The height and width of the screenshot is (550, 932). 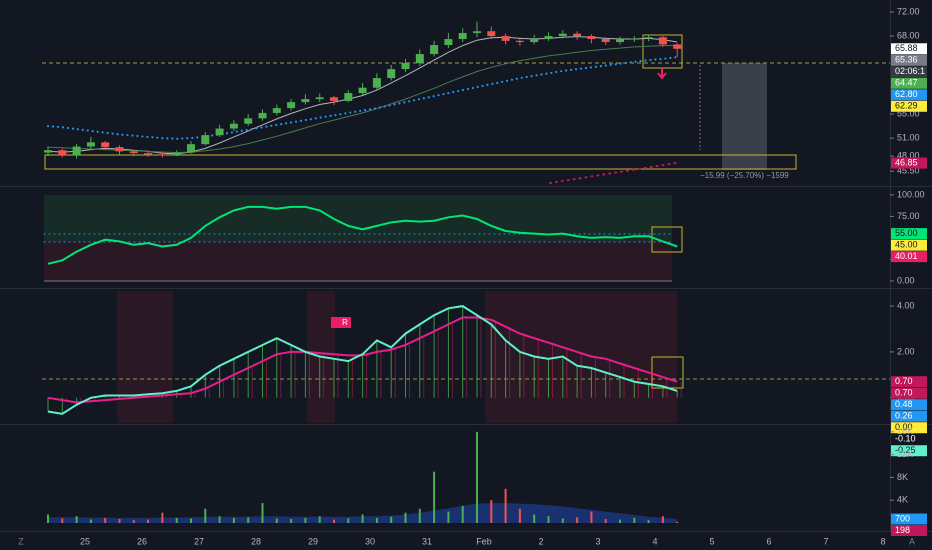 What do you see at coordinates (908, 35) in the screenshot?
I see `y-tick-label: 68.00` at bounding box center [908, 35].